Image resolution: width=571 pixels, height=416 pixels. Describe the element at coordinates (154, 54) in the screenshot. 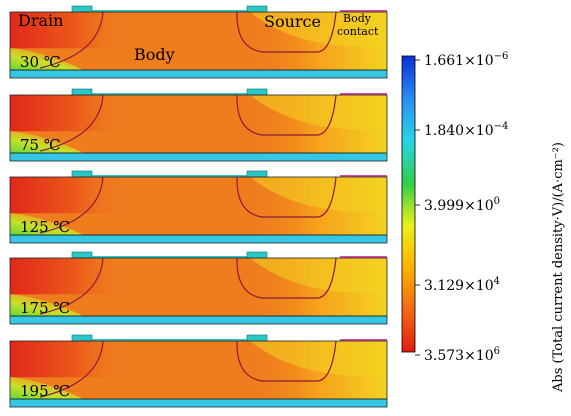

I see `body-label: Body` at that location.